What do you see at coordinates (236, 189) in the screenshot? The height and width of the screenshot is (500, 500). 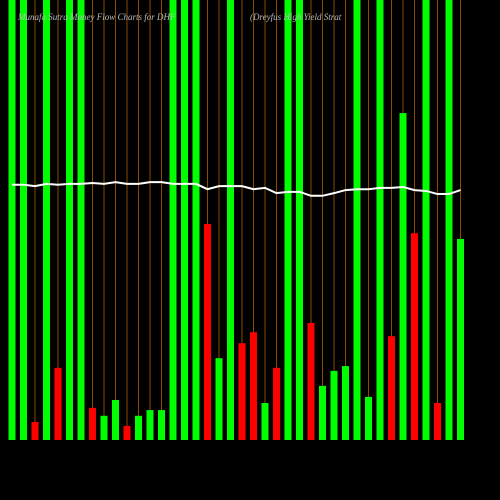 I see `flow-line` at bounding box center [236, 189].